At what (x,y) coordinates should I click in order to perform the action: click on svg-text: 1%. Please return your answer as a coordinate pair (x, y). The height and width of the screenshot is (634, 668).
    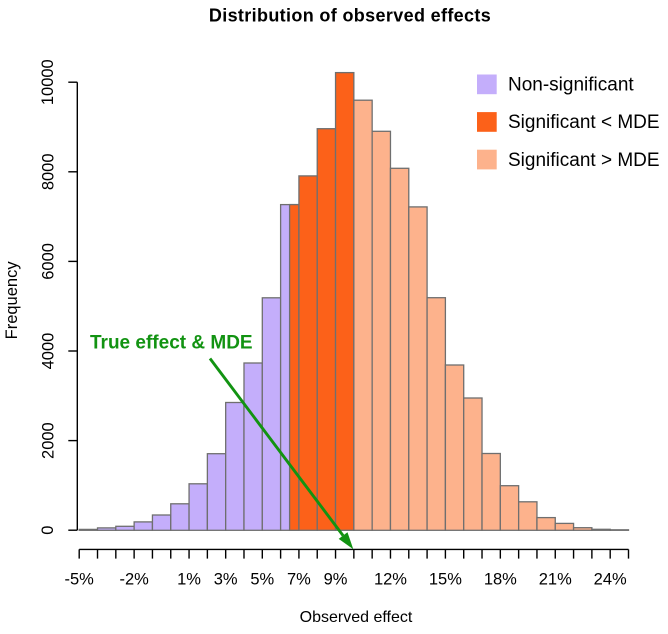
    Looking at the image, I should click on (189, 579).